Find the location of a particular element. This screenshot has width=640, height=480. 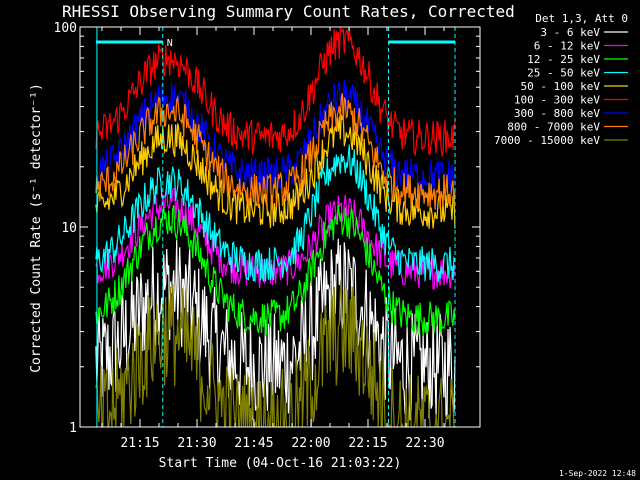

legend-label-1: 6 - 12 keV is located at coordinates (567, 46).